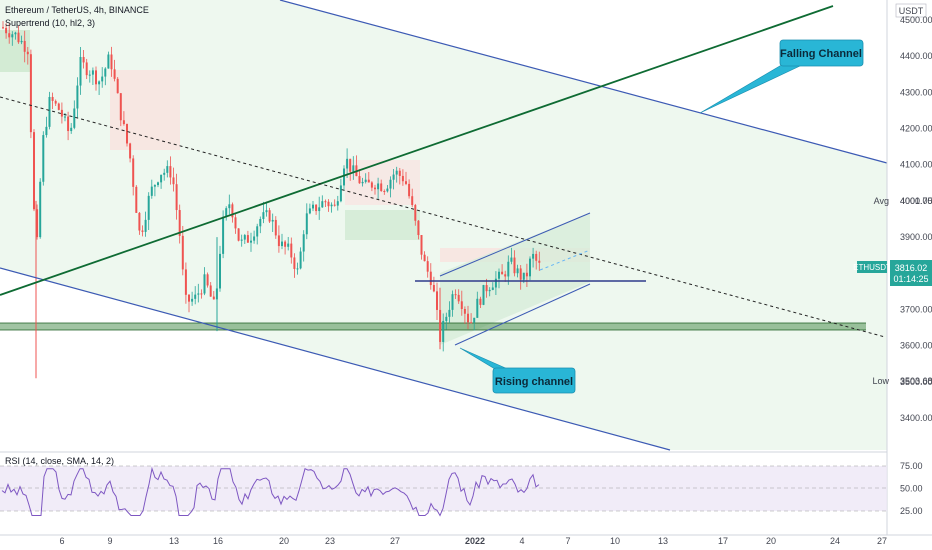 The image size is (932, 550). I want to click on low-label: Low, so click(880, 381).